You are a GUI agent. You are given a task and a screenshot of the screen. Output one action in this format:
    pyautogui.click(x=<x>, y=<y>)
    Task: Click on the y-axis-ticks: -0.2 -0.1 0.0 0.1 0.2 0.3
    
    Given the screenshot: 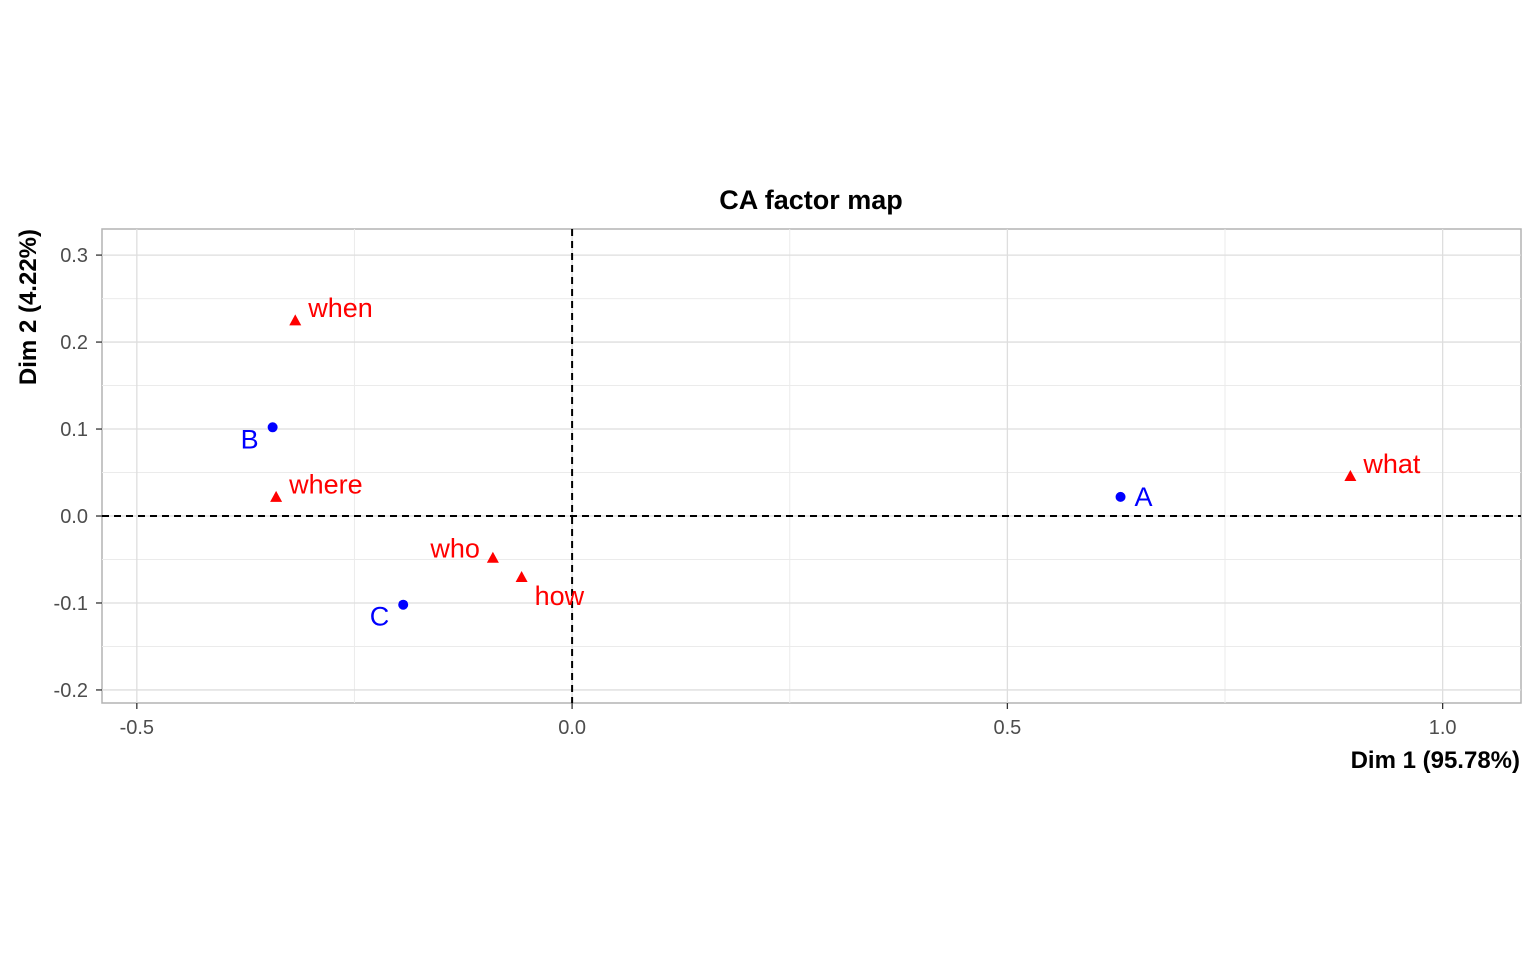 What is the action you would take?
    pyautogui.click(x=78, y=473)
    